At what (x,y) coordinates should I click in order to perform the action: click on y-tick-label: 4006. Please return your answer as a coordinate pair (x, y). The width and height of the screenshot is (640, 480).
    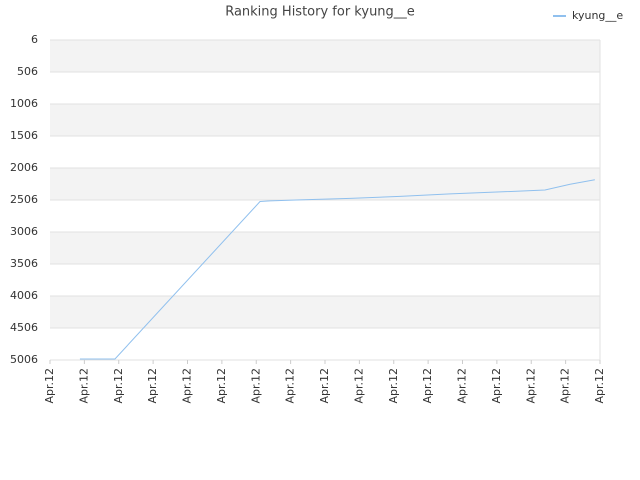
    Looking at the image, I should click on (24, 295).